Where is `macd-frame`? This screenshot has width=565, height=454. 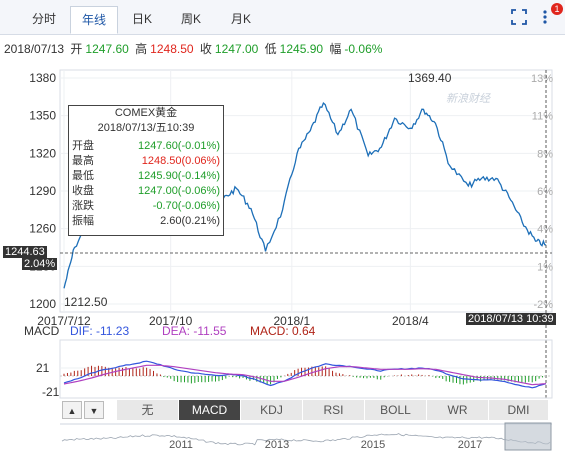
macd-frame is located at coordinates (306, 369).